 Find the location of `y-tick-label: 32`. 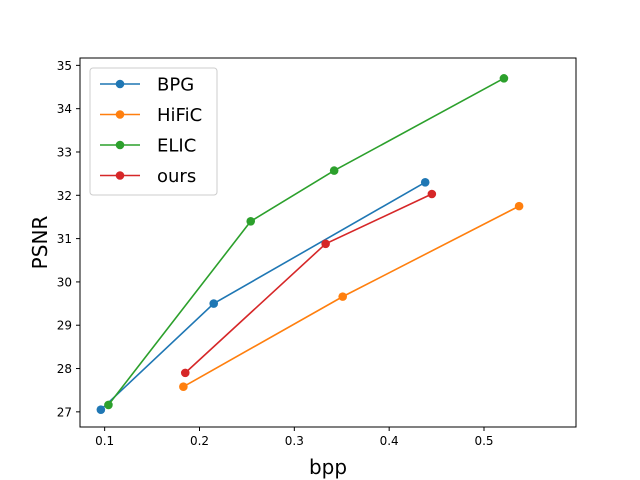

y-tick-label: 32 is located at coordinates (64, 196).